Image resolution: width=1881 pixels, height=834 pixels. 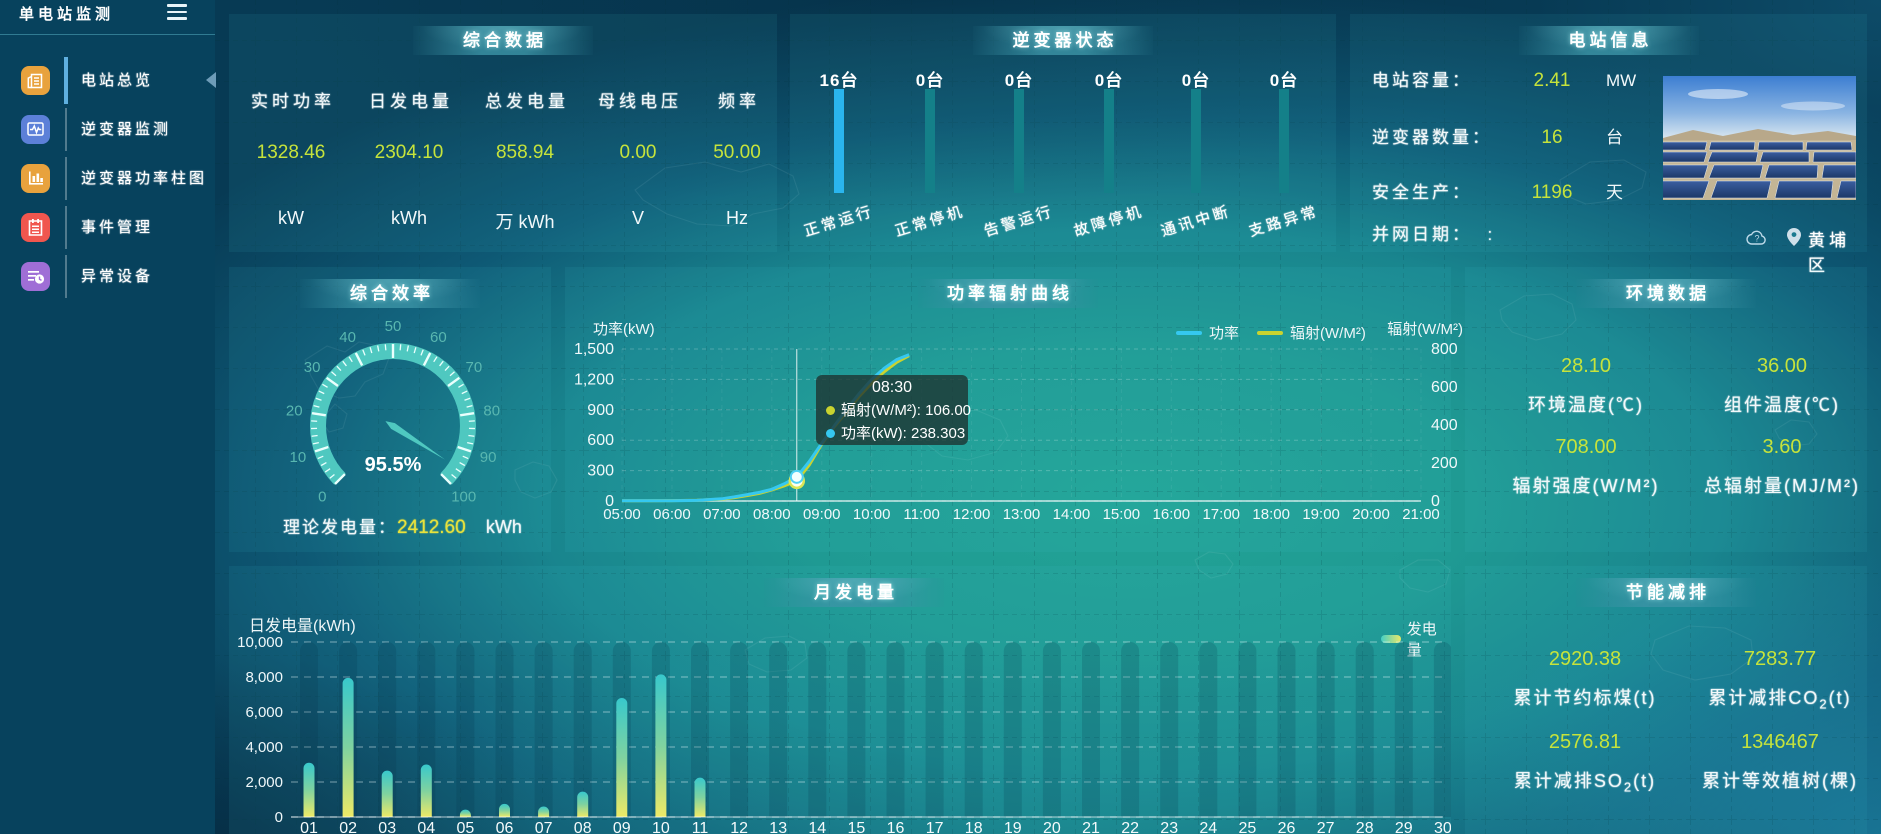 I want to click on svg-text: 24, so click(x=1208, y=827).